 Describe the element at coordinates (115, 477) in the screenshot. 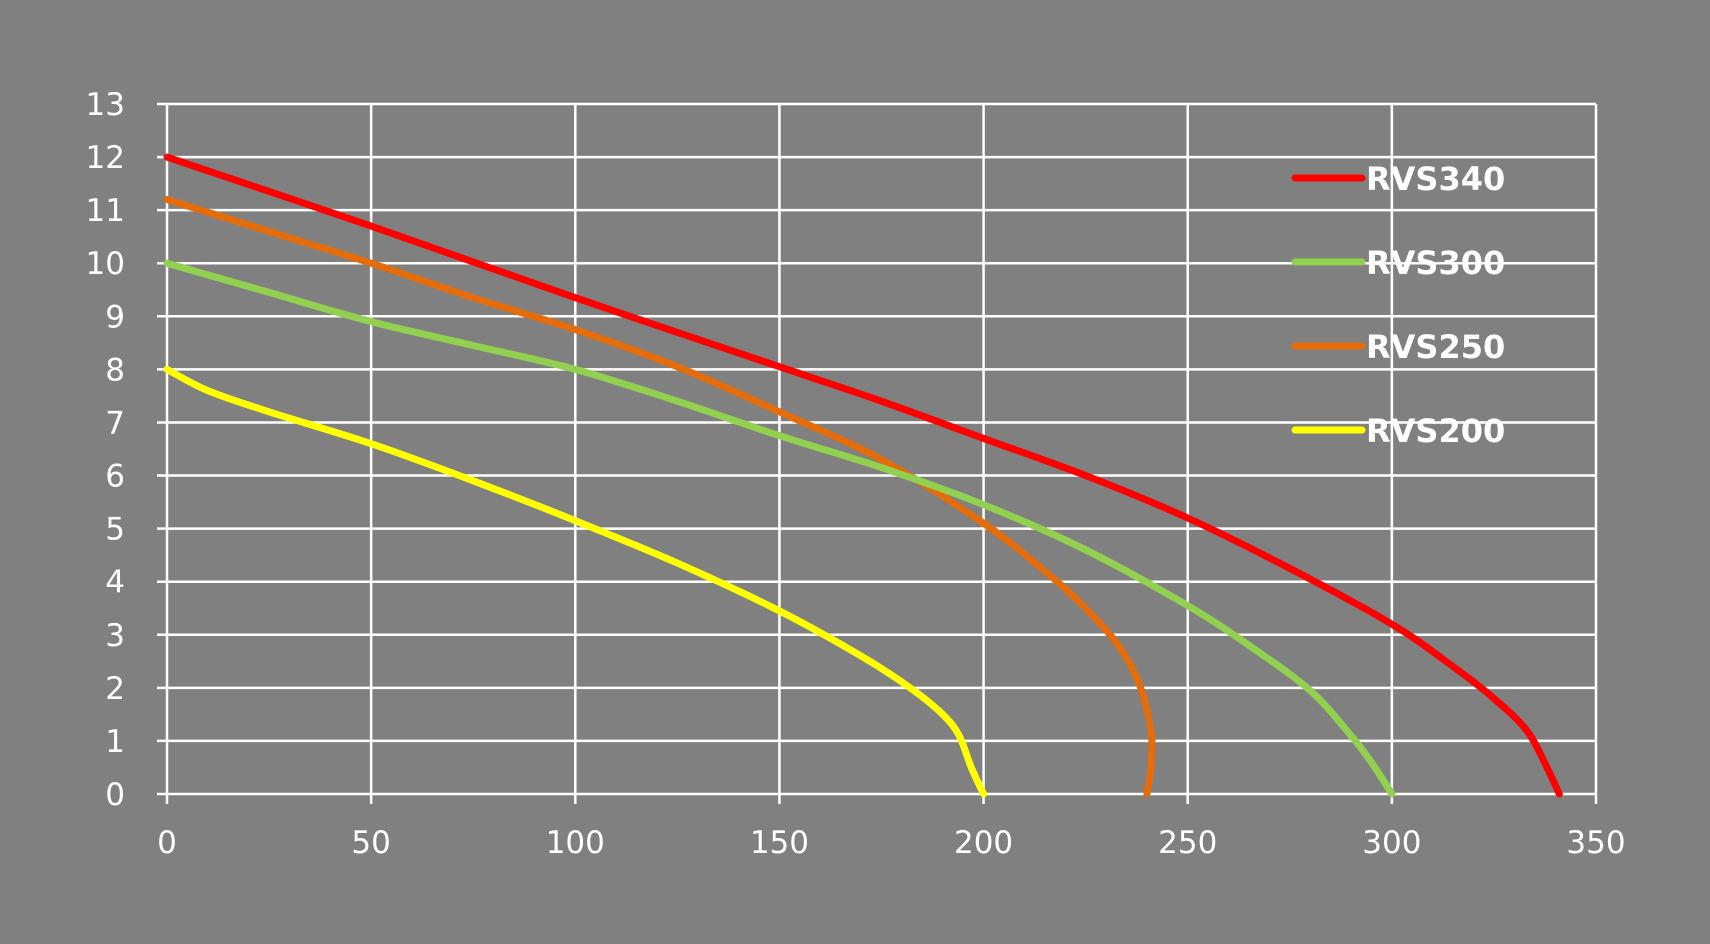

I see `y-tick-label: 6` at that location.